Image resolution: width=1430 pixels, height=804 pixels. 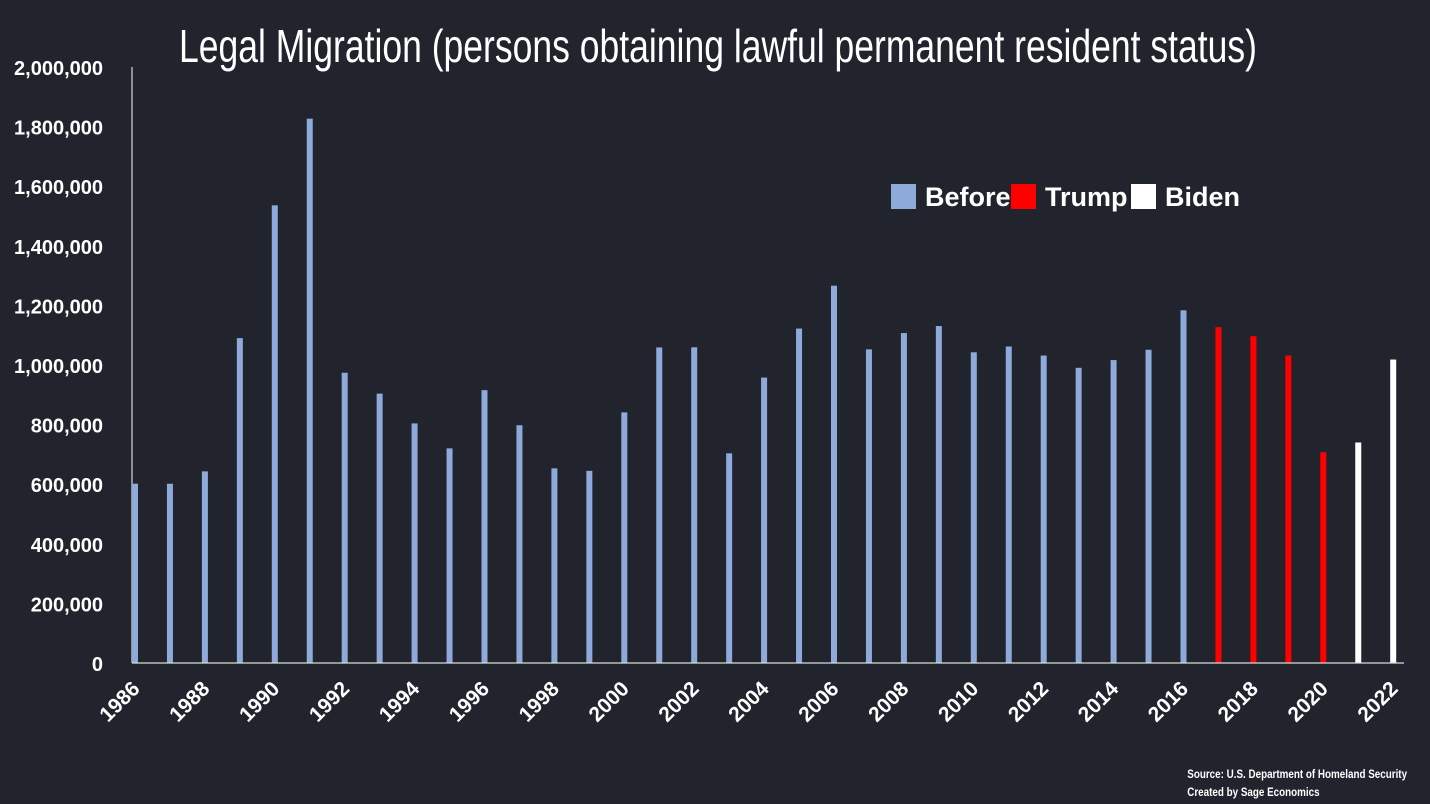 I want to click on bar-2002, so click(x=694, y=505).